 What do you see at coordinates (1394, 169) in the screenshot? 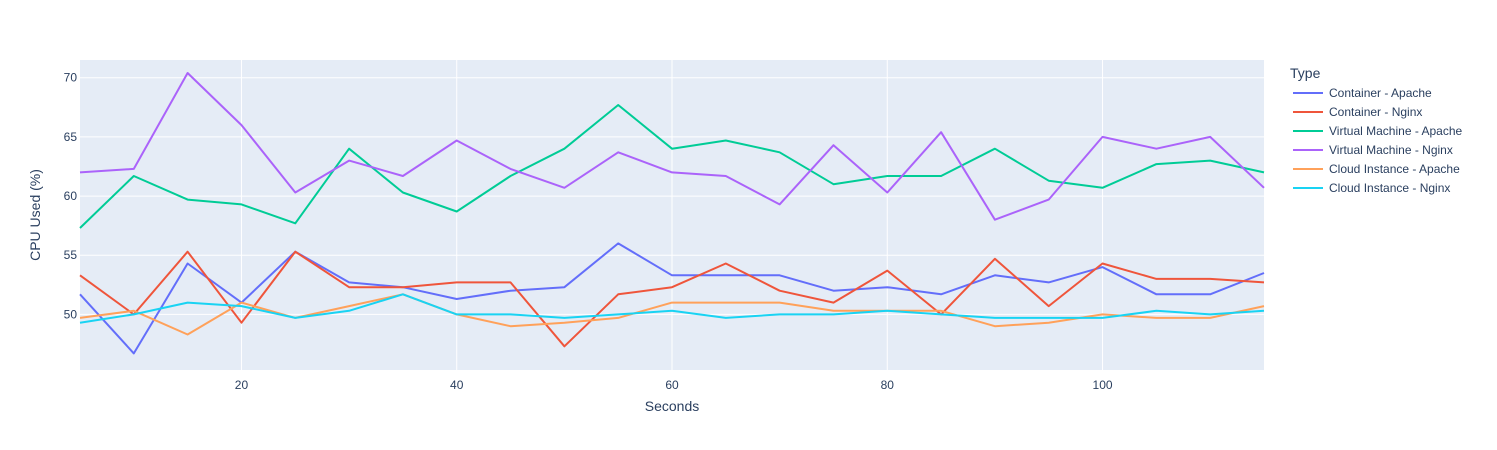
I see `legend-label: Cloud Instance - Apache` at bounding box center [1394, 169].